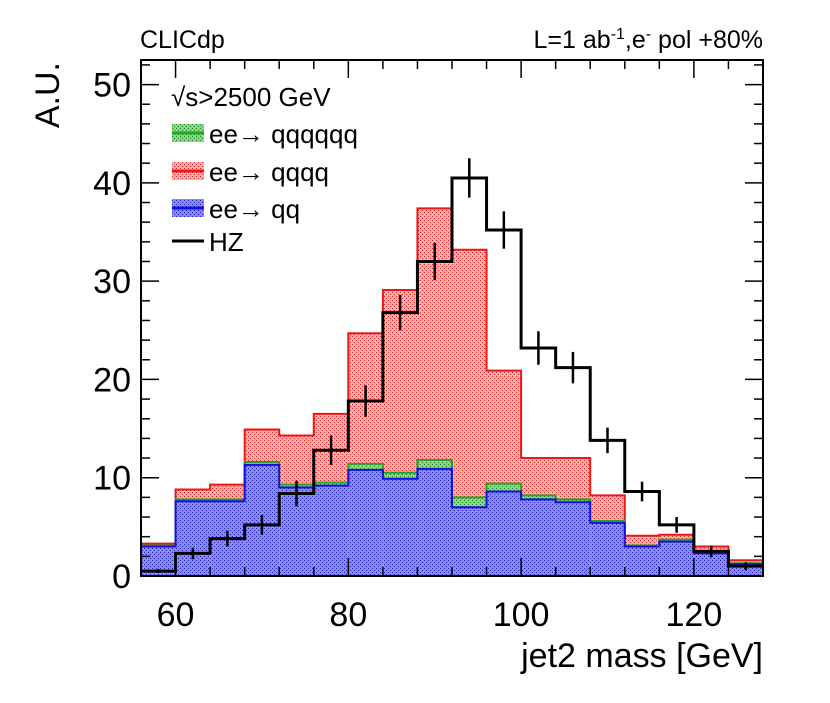 The height and width of the screenshot is (703, 830). Describe the element at coordinates (694, 615) in the screenshot. I see `x-tick-label: 120` at that location.